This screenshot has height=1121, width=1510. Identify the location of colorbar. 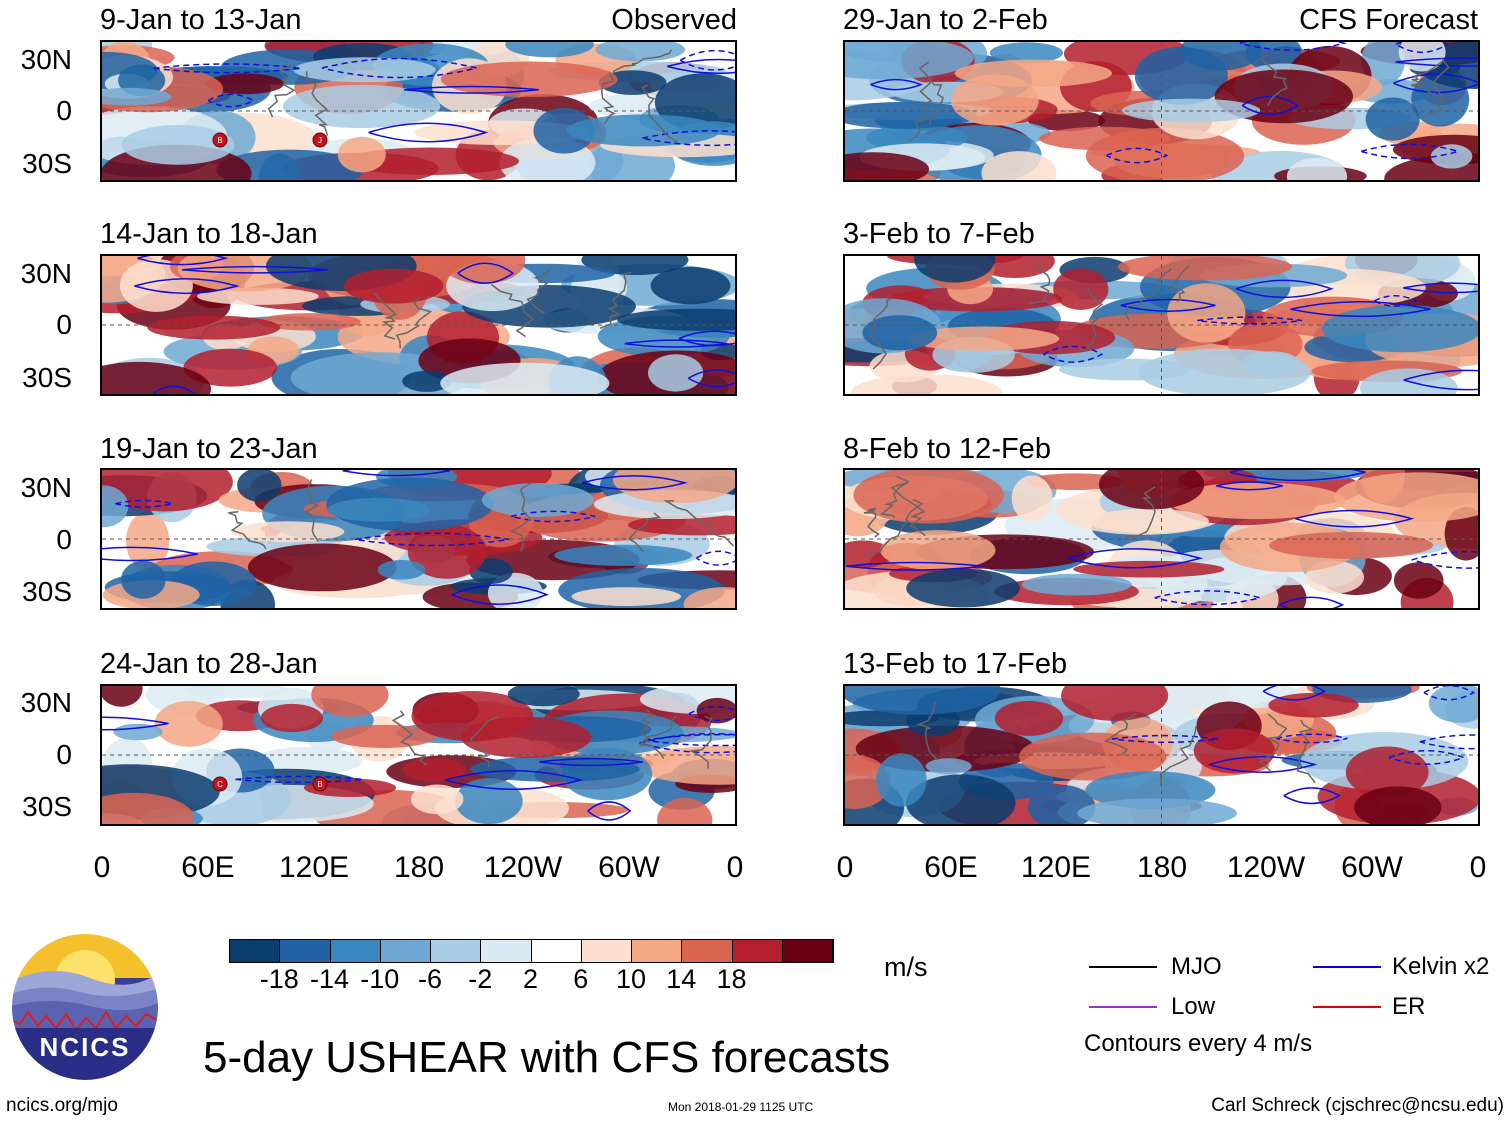
(531, 951).